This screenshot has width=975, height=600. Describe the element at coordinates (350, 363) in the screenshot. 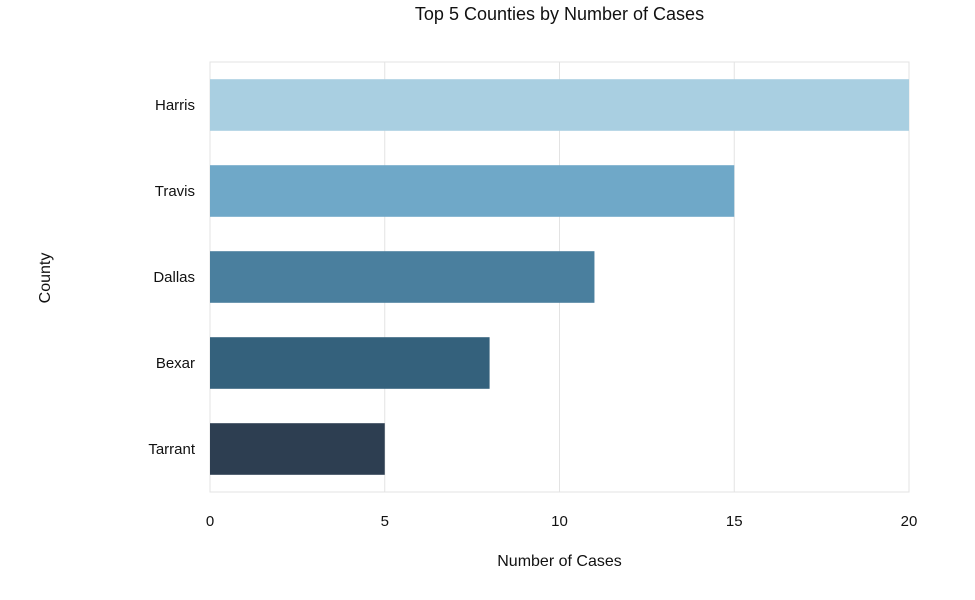

I see `bar-bexar` at that location.